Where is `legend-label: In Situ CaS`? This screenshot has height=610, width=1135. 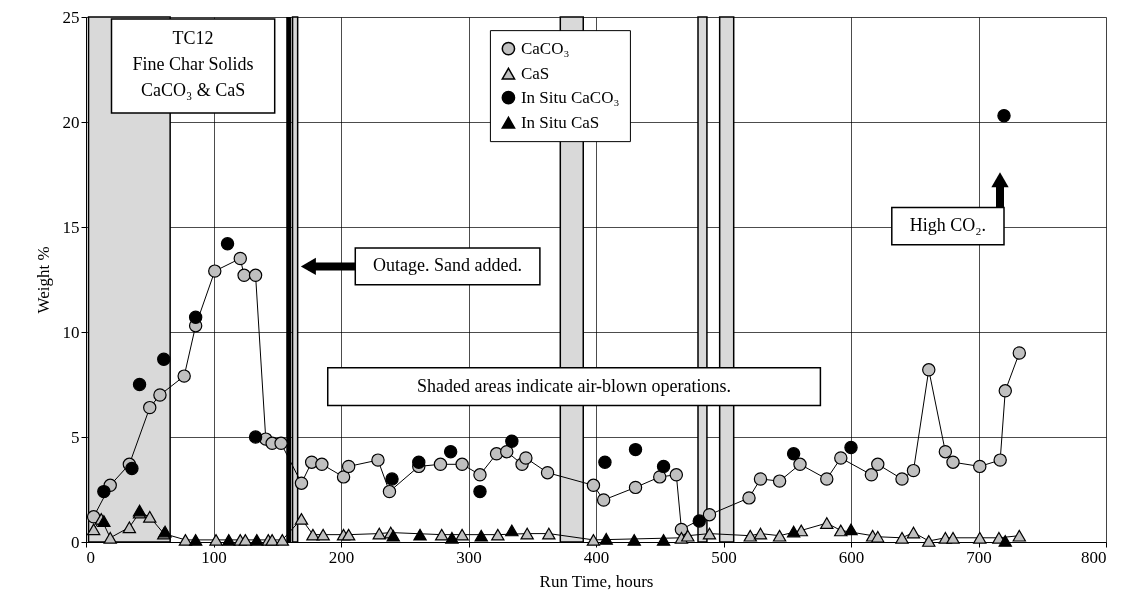 legend-label: In Situ CaS is located at coordinates (560, 122).